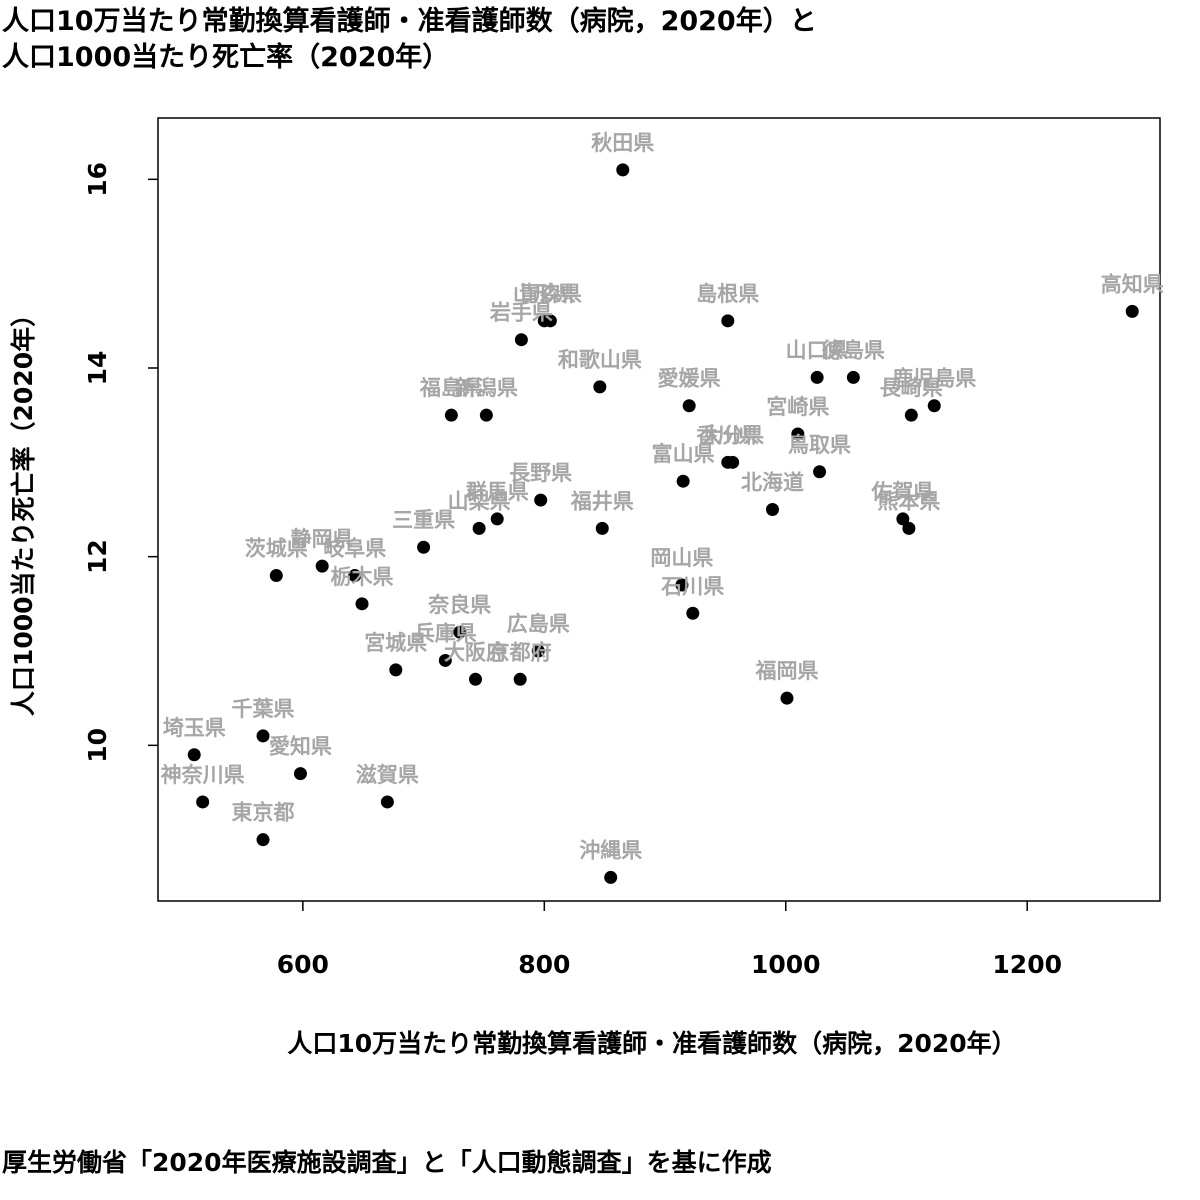  What do you see at coordinates (1132, 284) in the screenshot?
I see `data-point-label: 高知県` at bounding box center [1132, 284].